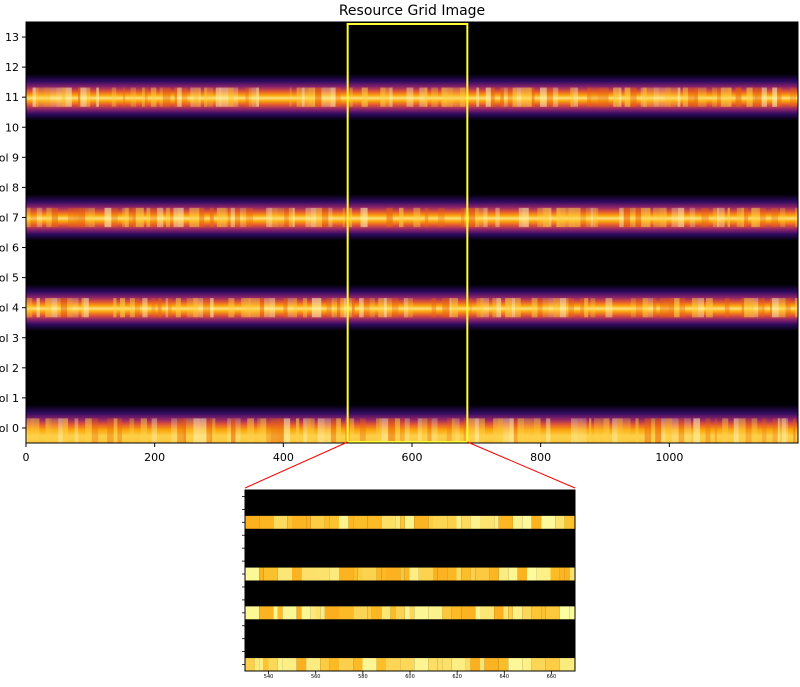 This screenshot has height=687, width=800. I want to click on y-tick-label: ol 6, so click(9, 248).